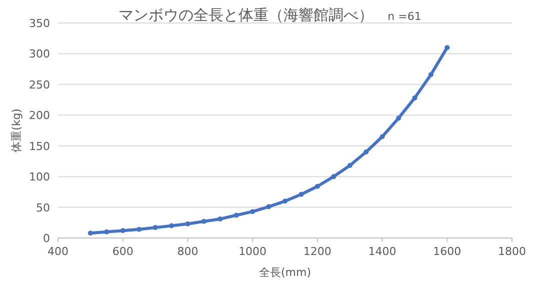 The image size is (539, 288). What do you see at coordinates (187, 251) in the screenshot?
I see `x-tick-label: 800` at bounding box center [187, 251].